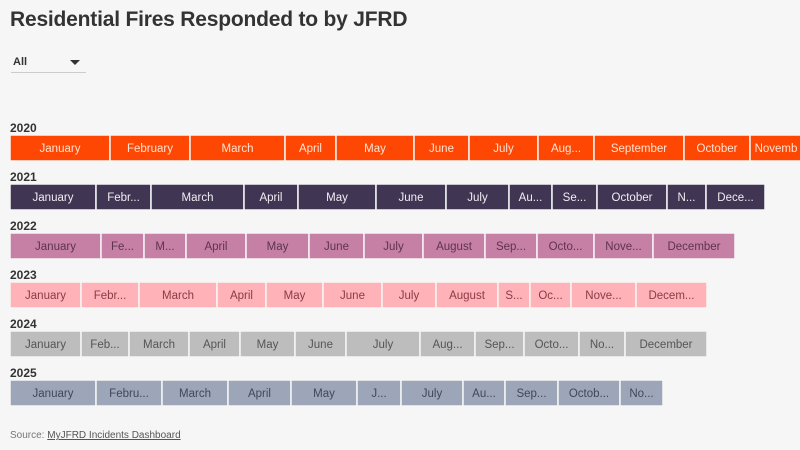  Describe the element at coordinates (114, 435) in the screenshot. I see `source-link: MyJFRD Incidents Dashboard` at that location.